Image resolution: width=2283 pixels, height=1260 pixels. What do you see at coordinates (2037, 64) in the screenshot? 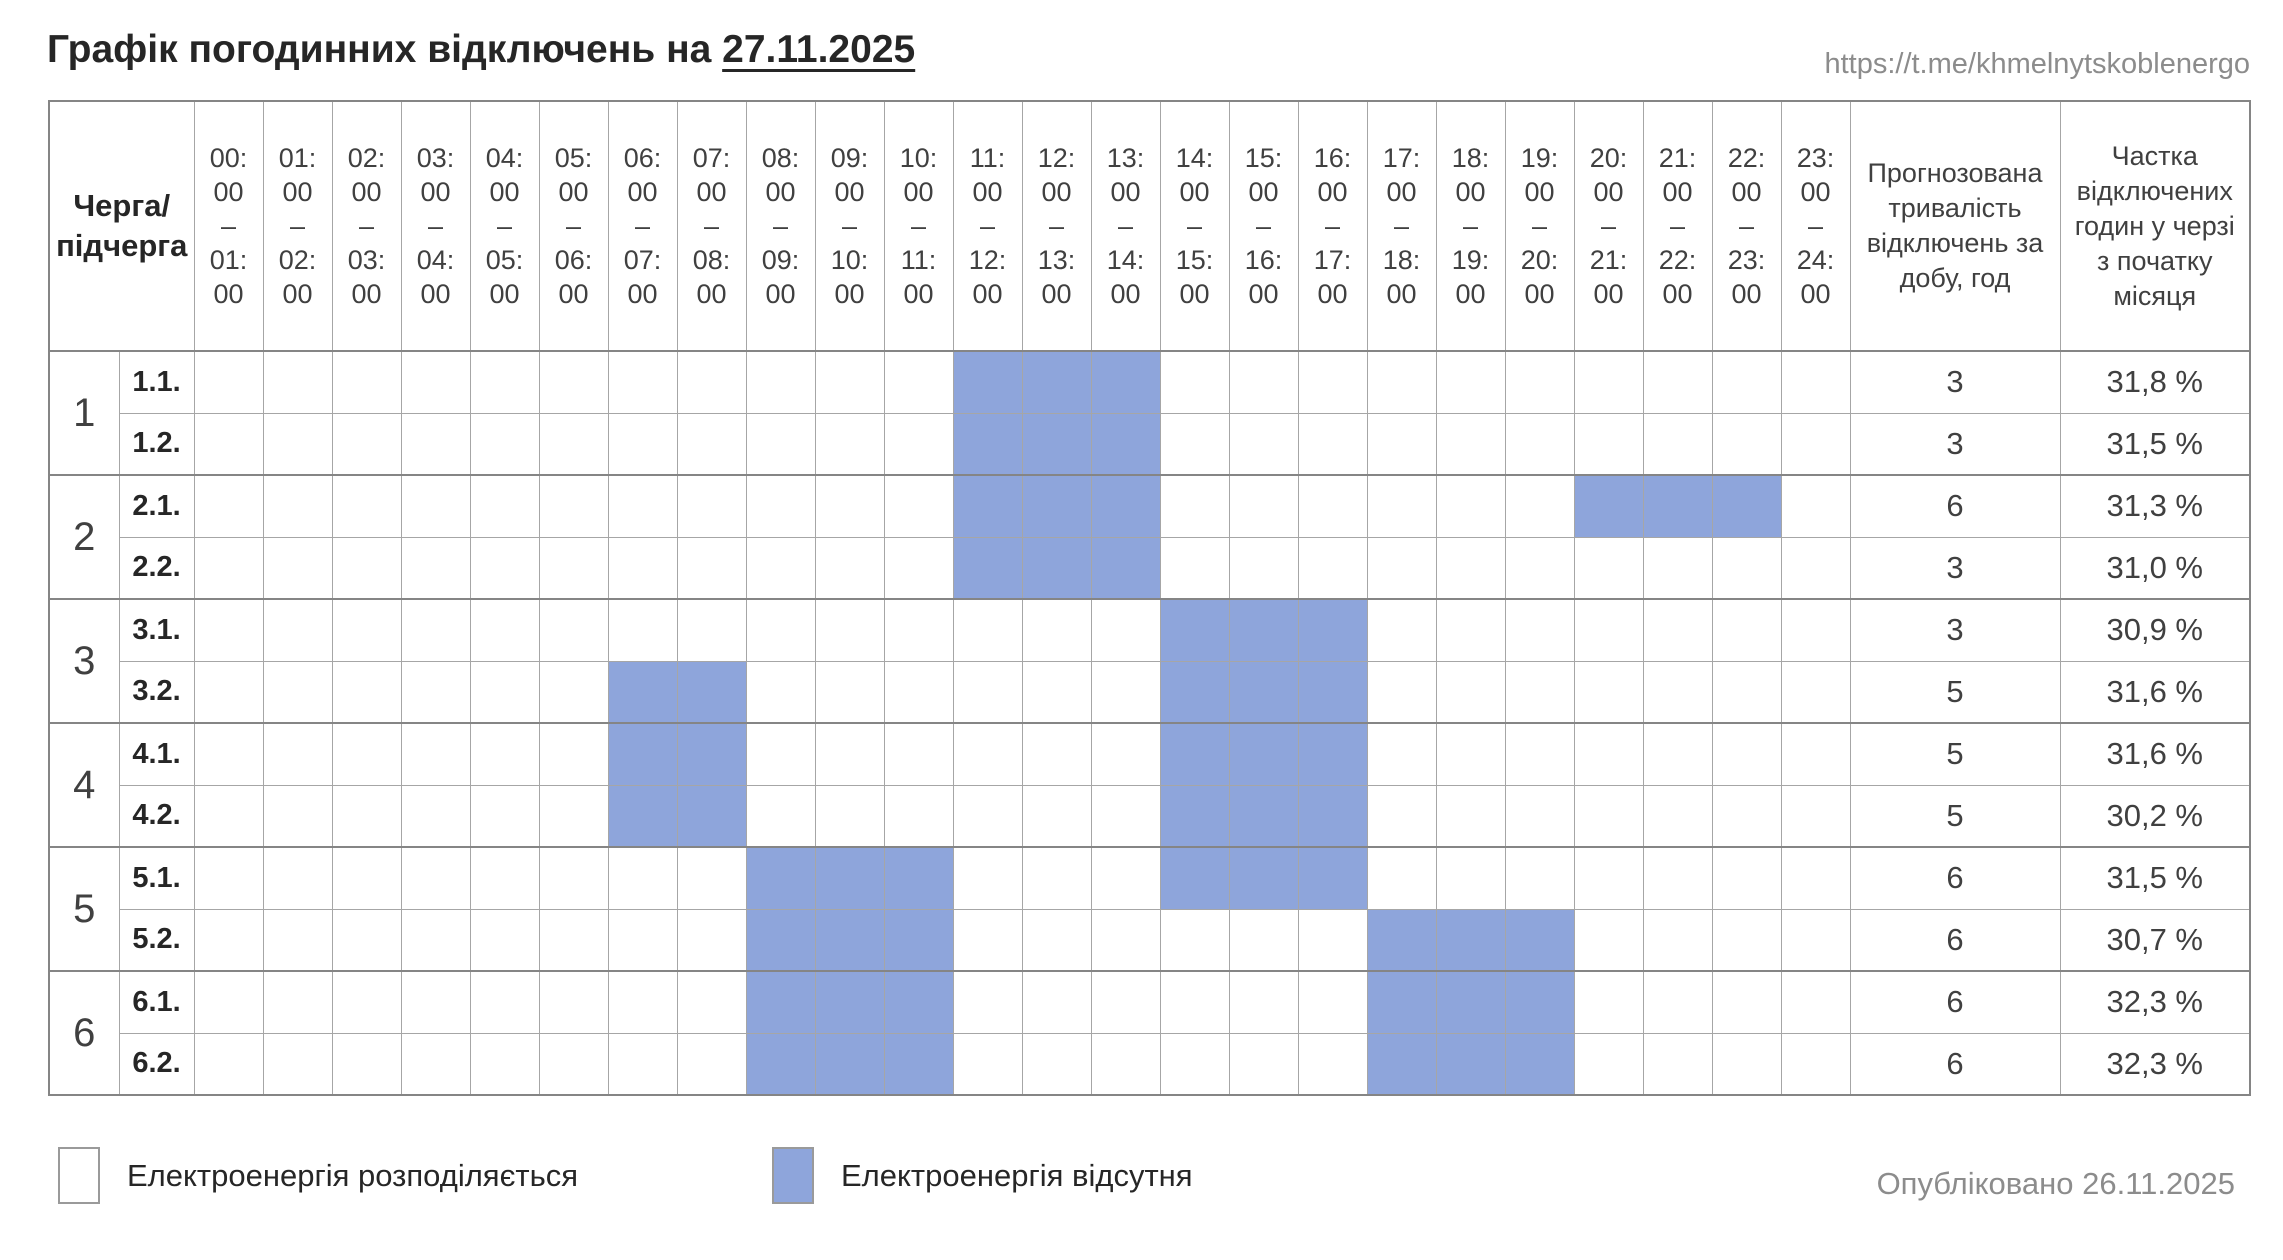
I see `telegram-url: https://t.me/khmelnytskoblenergo` at bounding box center [2037, 64].